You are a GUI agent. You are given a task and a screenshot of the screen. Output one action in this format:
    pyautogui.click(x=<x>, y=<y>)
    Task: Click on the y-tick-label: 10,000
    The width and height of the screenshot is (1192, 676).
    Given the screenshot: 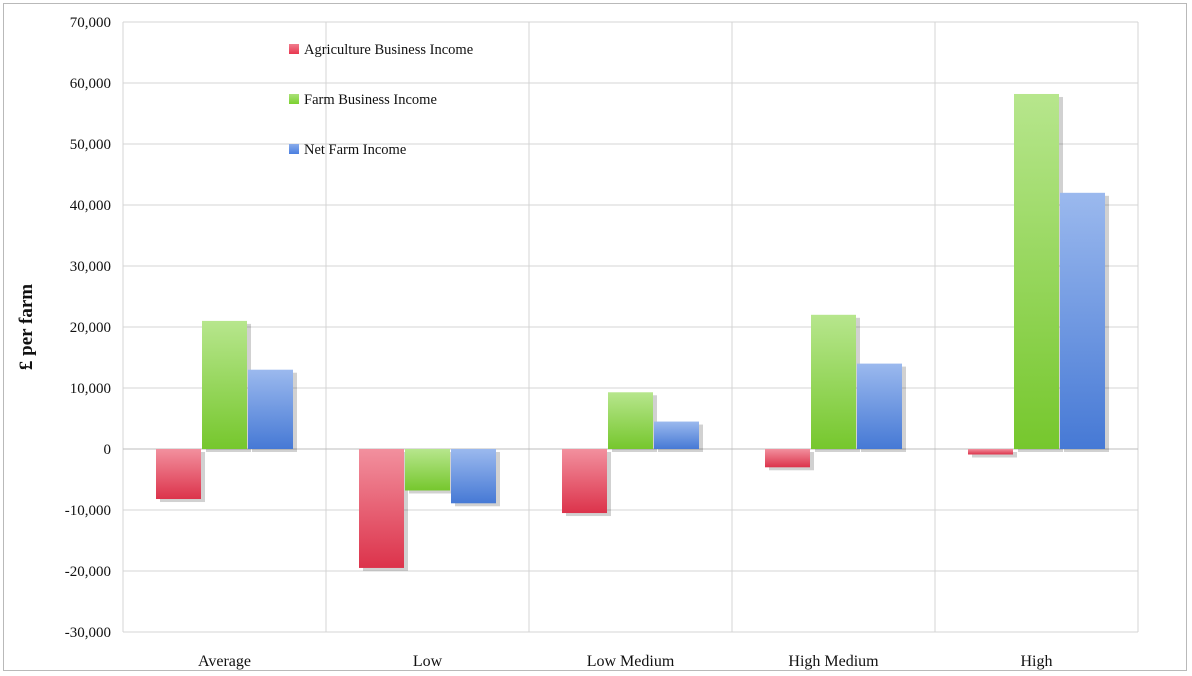 What is the action you would take?
    pyautogui.click(x=90, y=389)
    